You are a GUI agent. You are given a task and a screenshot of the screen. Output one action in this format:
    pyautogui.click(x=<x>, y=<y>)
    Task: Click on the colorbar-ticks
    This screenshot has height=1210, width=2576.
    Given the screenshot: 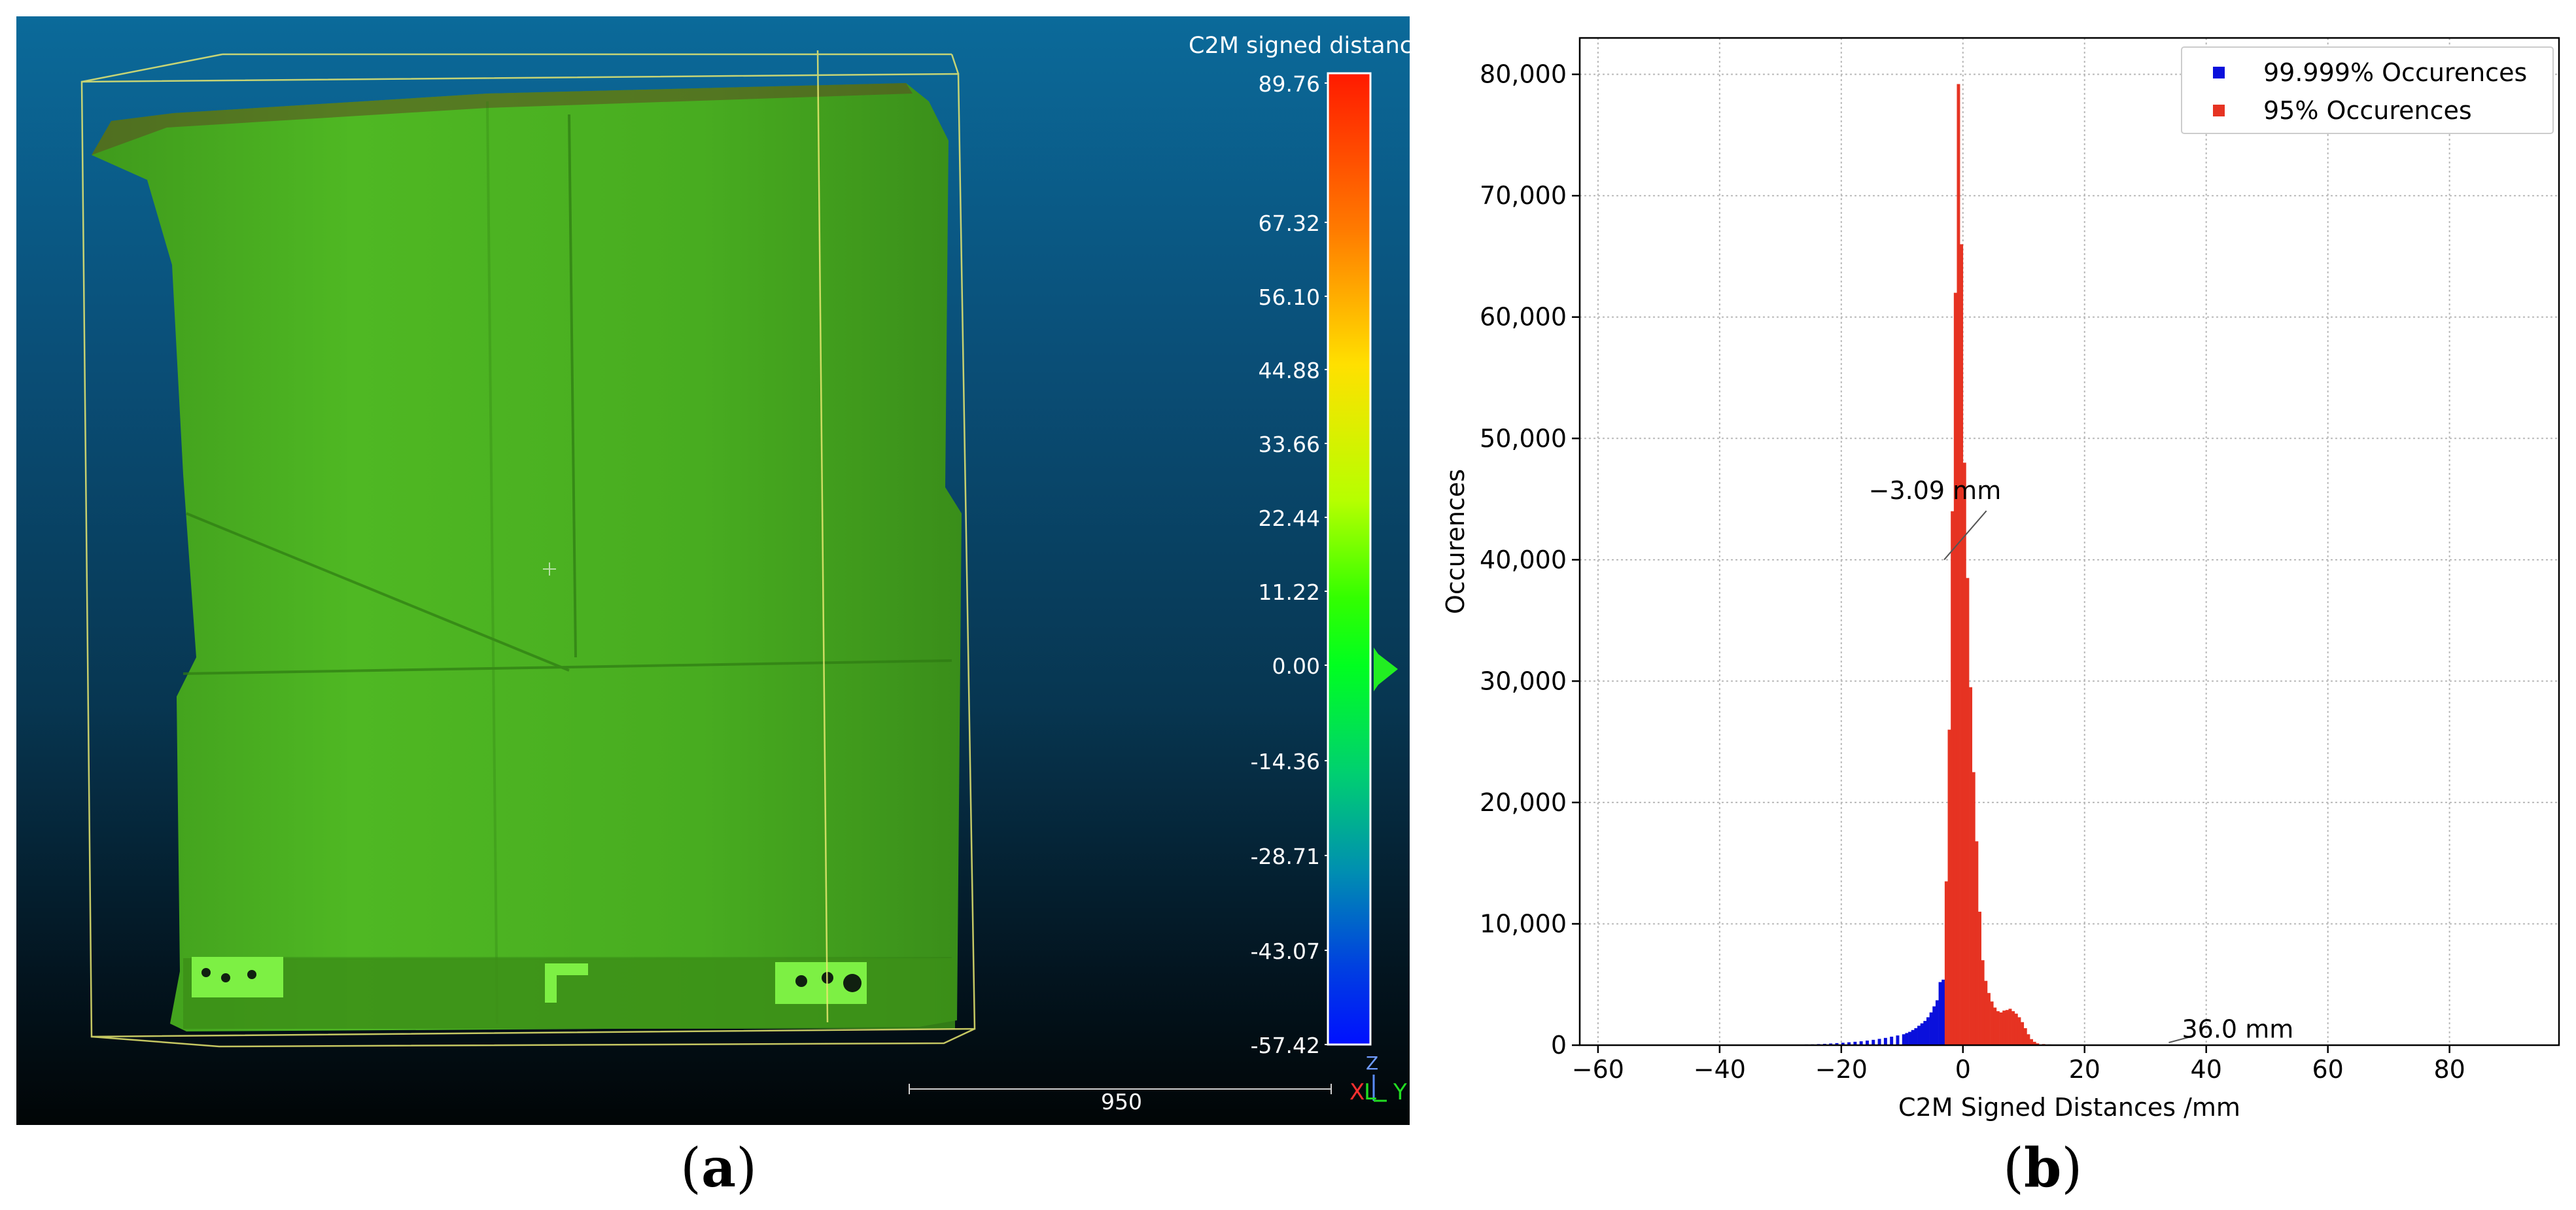 What is the action you would take?
    pyautogui.click(x=1326, y=563)
    